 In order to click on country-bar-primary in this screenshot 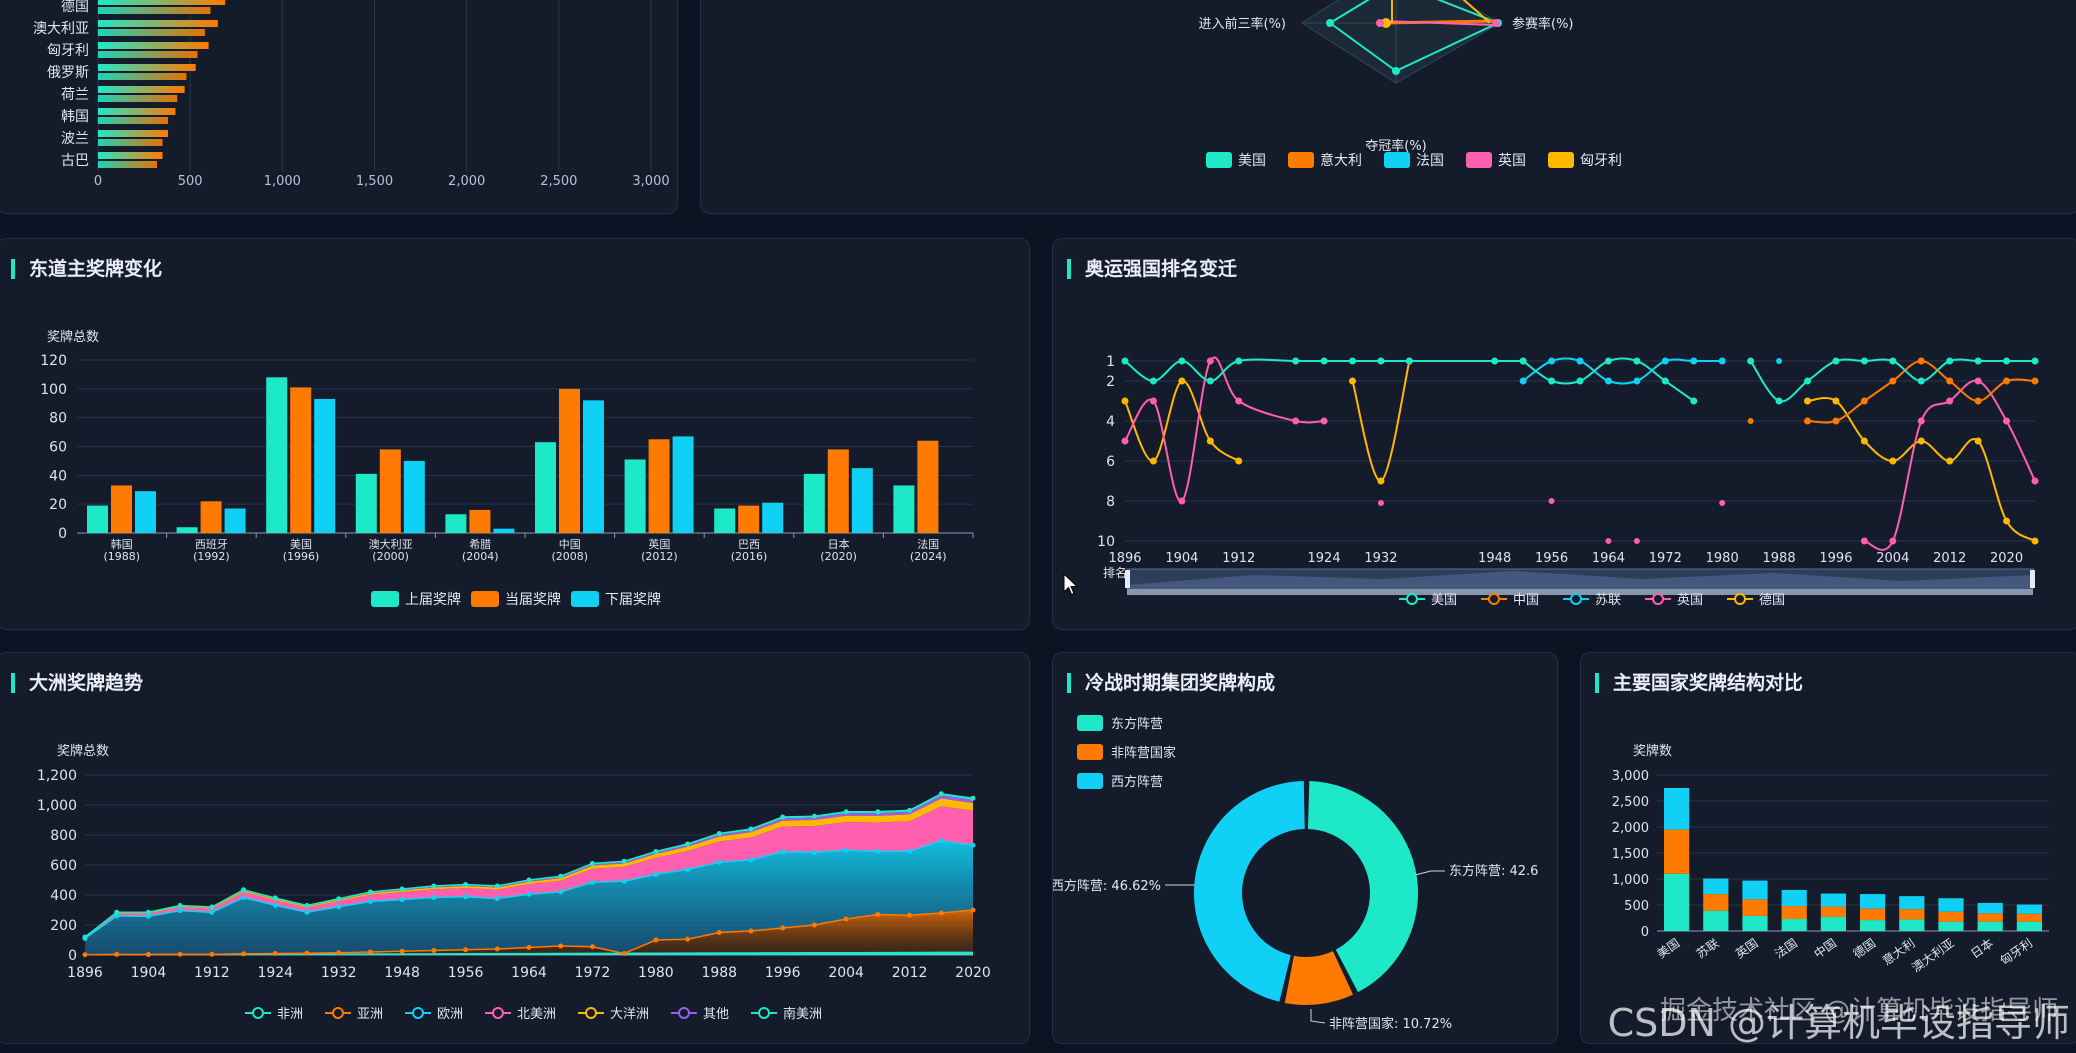, I will do `click(153, 45)`.